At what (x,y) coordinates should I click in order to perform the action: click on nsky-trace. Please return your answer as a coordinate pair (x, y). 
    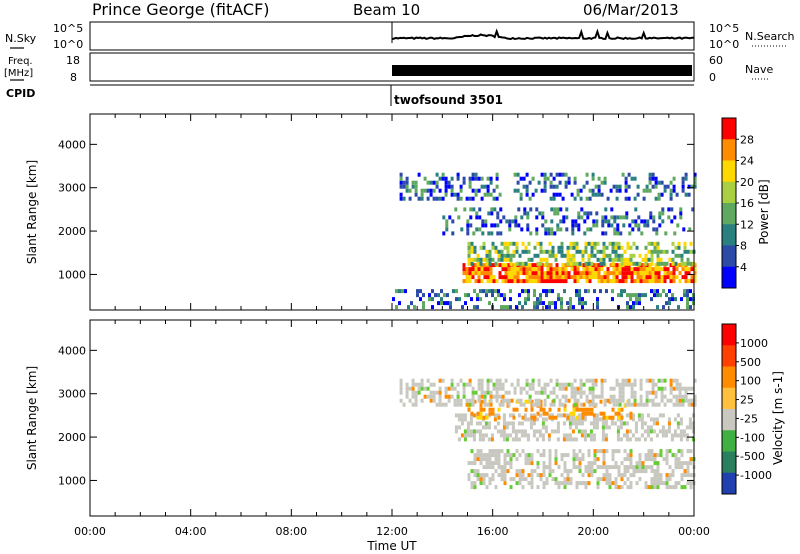
    Looking at the image, I should click on (542, 34).